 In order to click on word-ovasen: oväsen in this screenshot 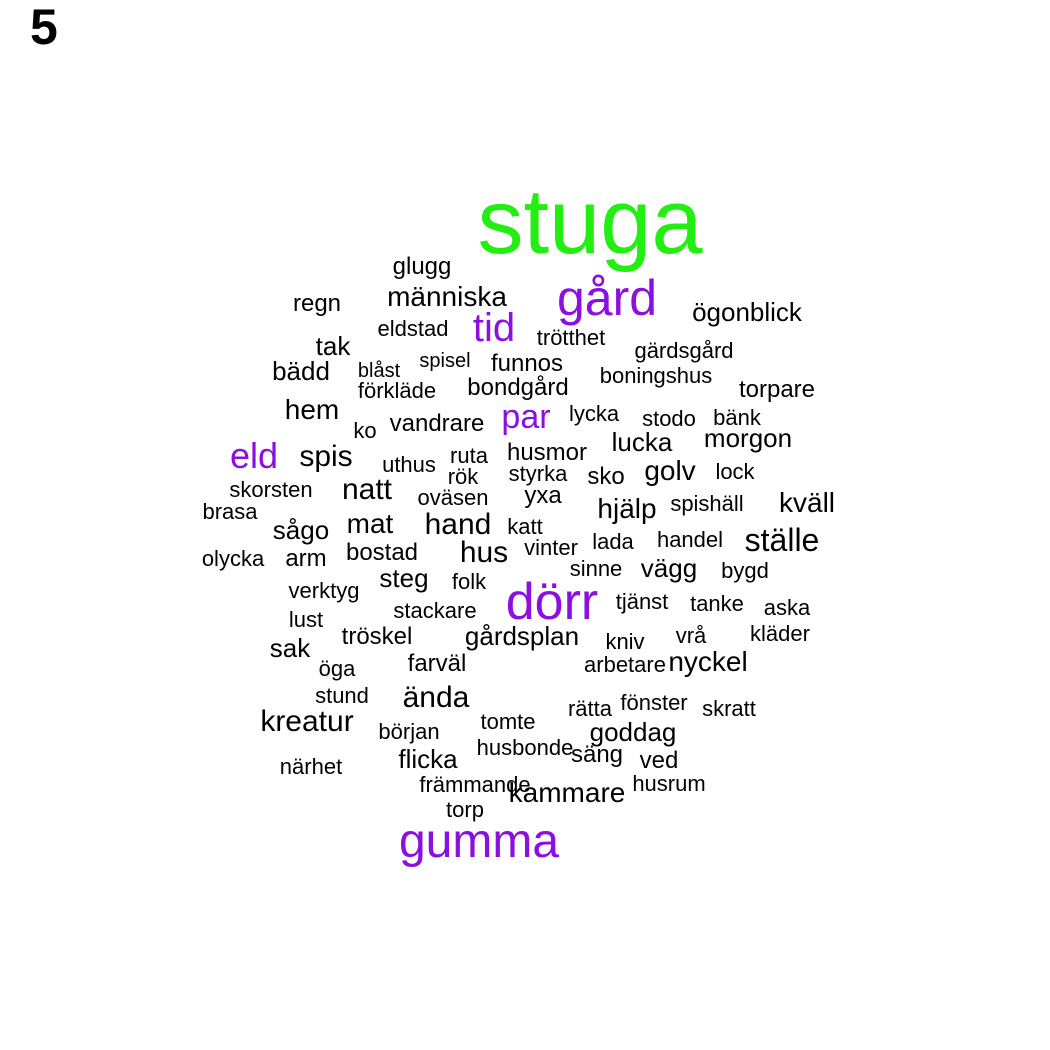, I will do `click(453, 497)`.